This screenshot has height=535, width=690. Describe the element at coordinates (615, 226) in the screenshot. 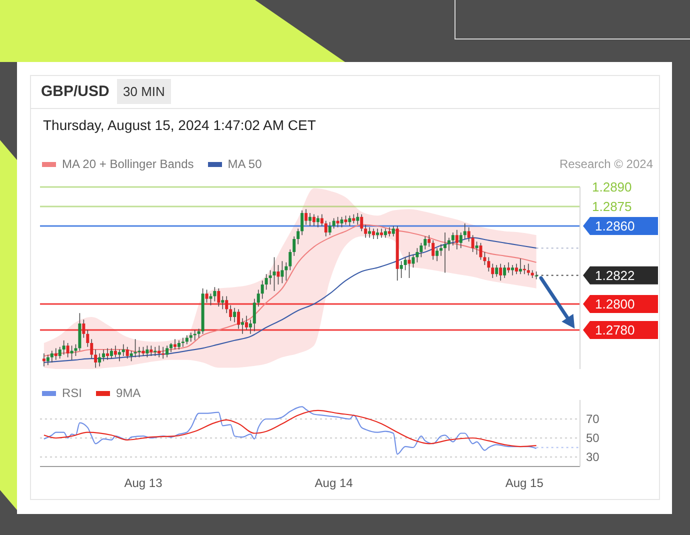

I see `y-tick-label: 1.2860` at that location.